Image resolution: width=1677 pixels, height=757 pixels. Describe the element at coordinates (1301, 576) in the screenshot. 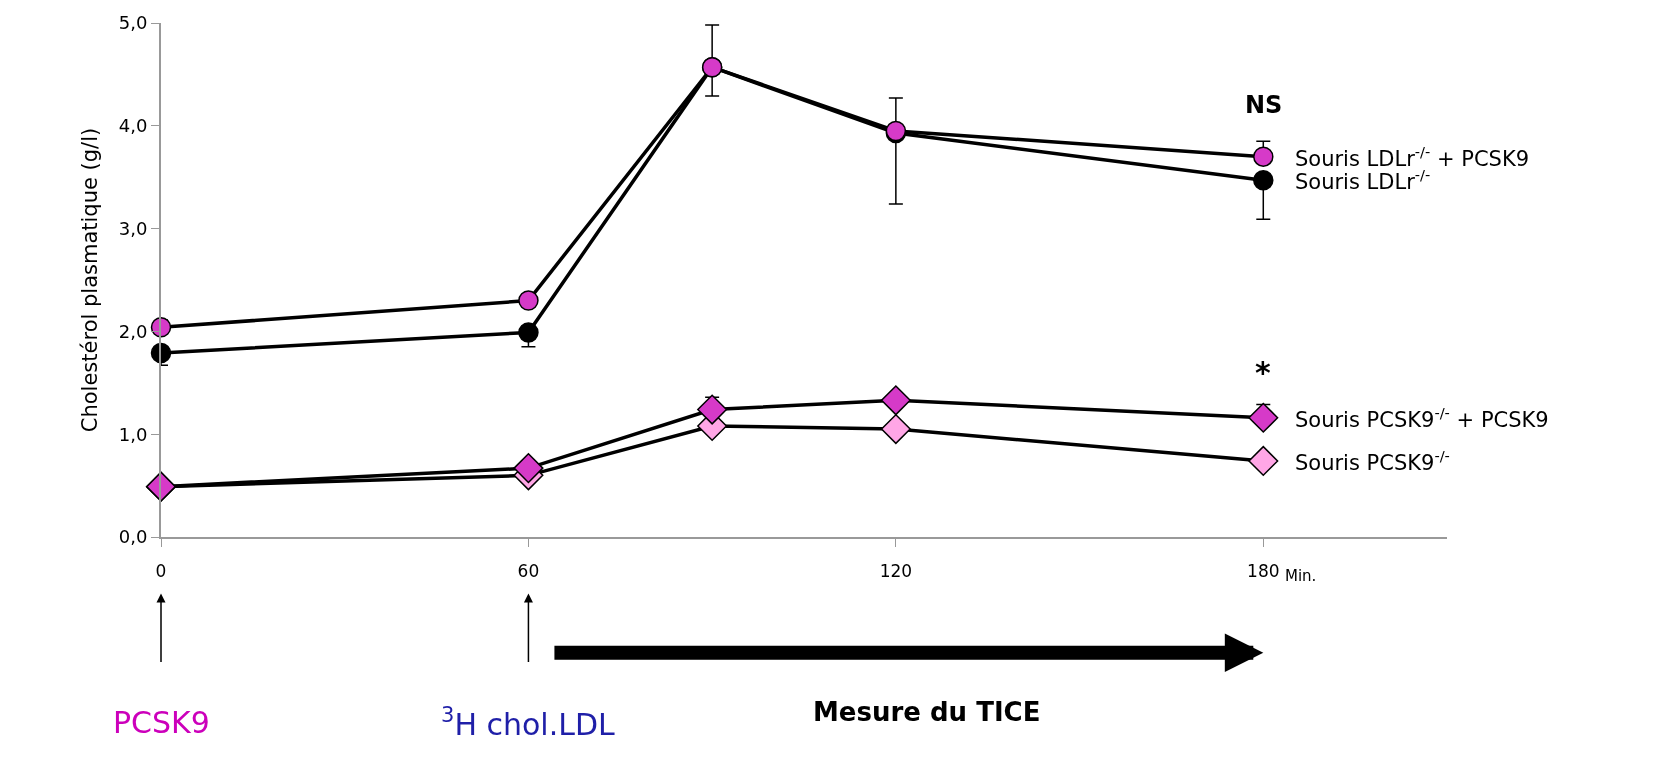

I see `text: Min.` at that location.